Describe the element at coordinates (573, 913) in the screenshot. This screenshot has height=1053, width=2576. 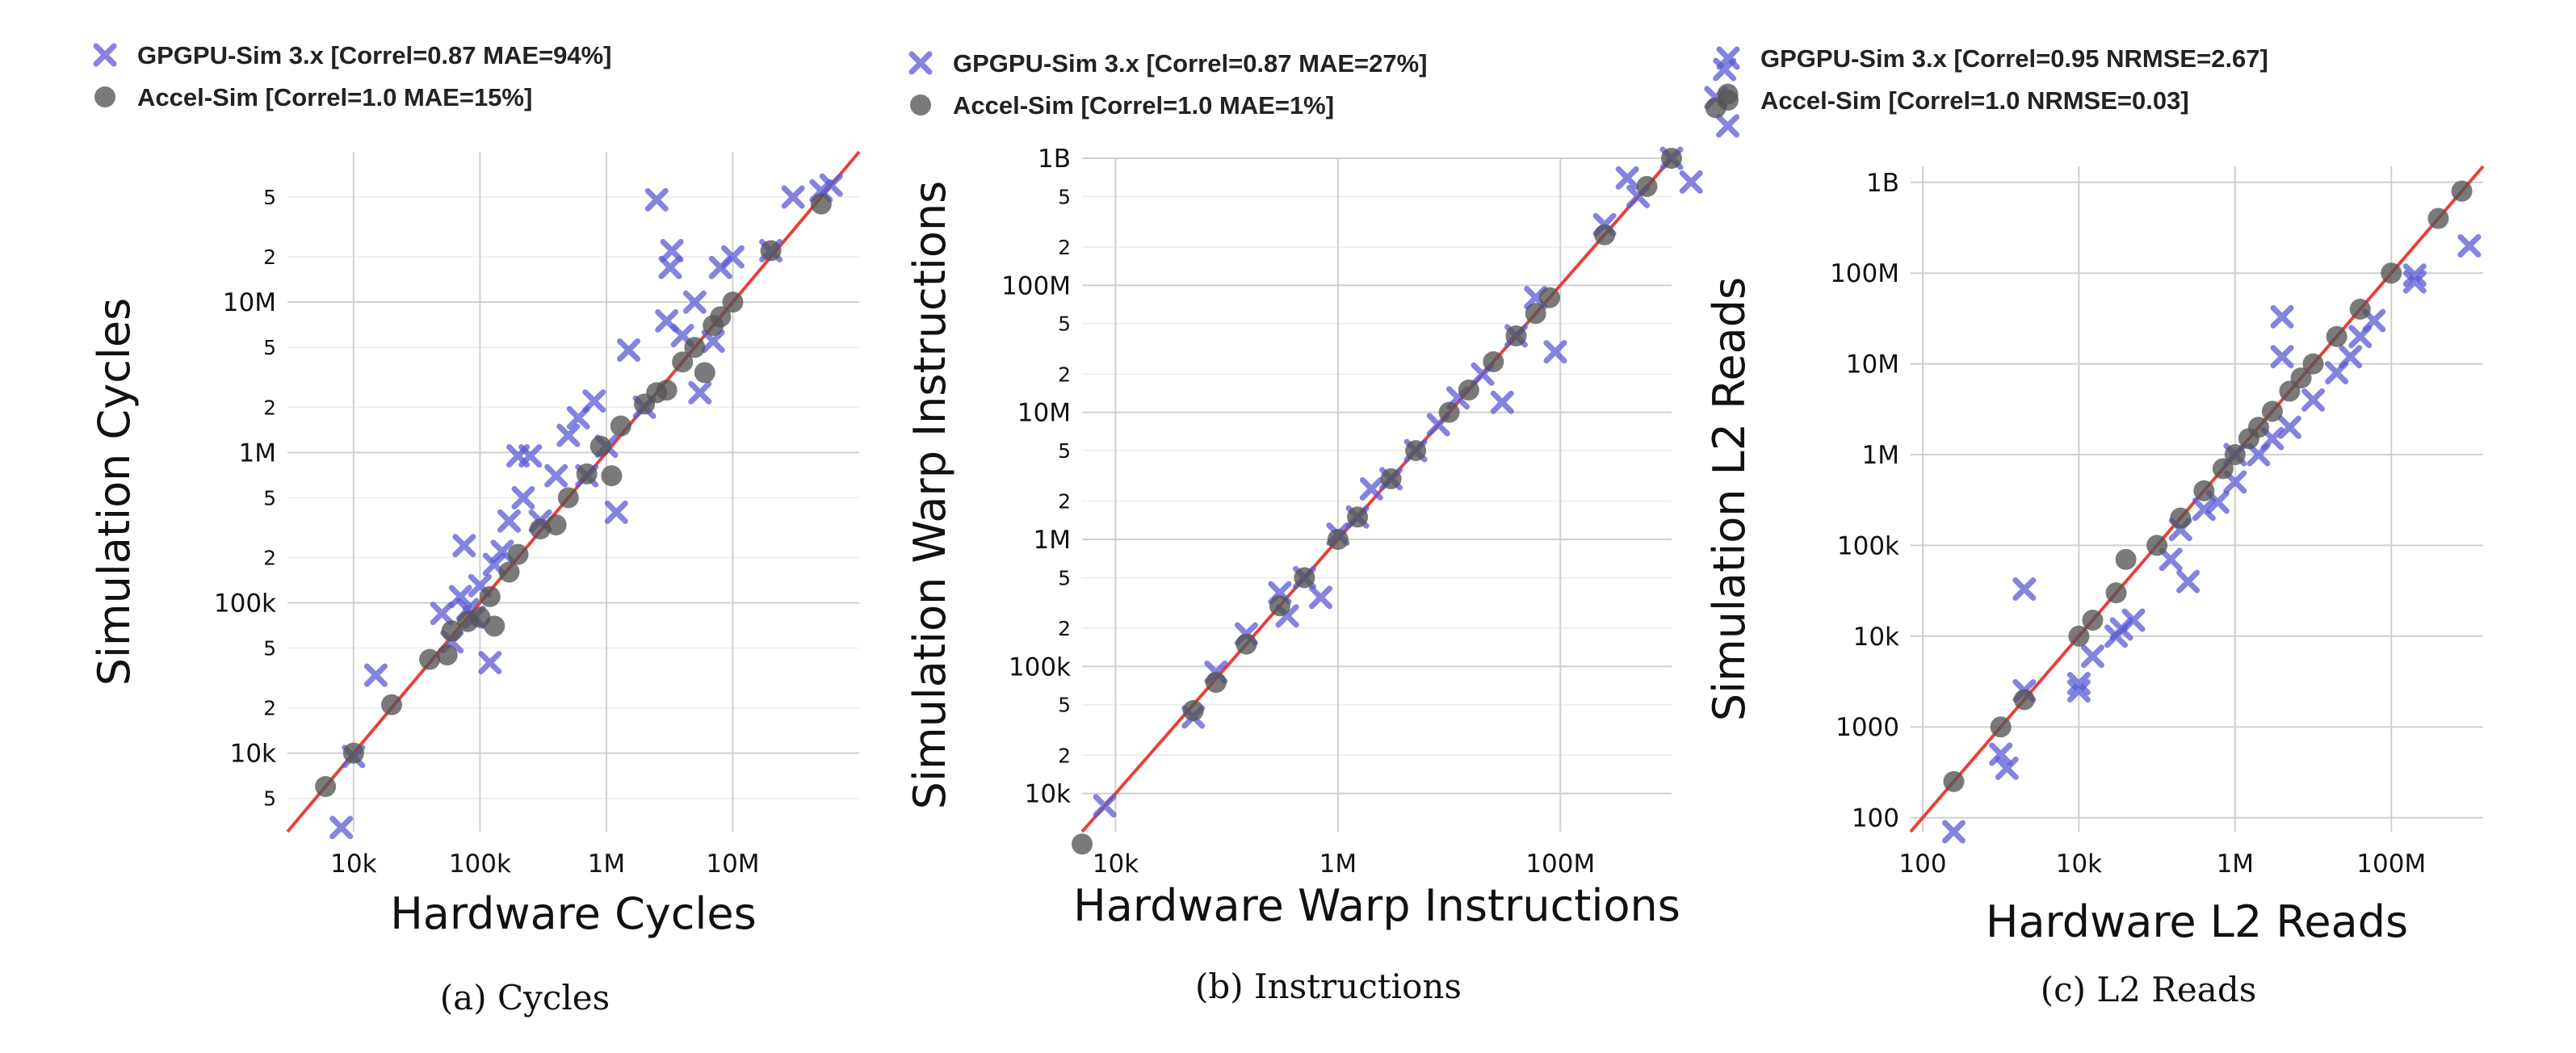
I see `x-axis-label: Hardware Cycles` at that location.